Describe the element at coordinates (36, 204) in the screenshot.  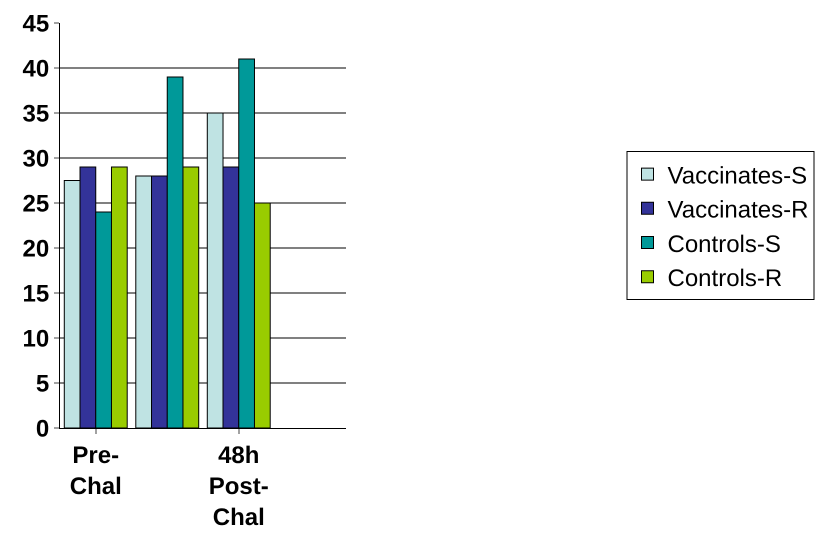
I see `y-tick-label: 25` at that location.